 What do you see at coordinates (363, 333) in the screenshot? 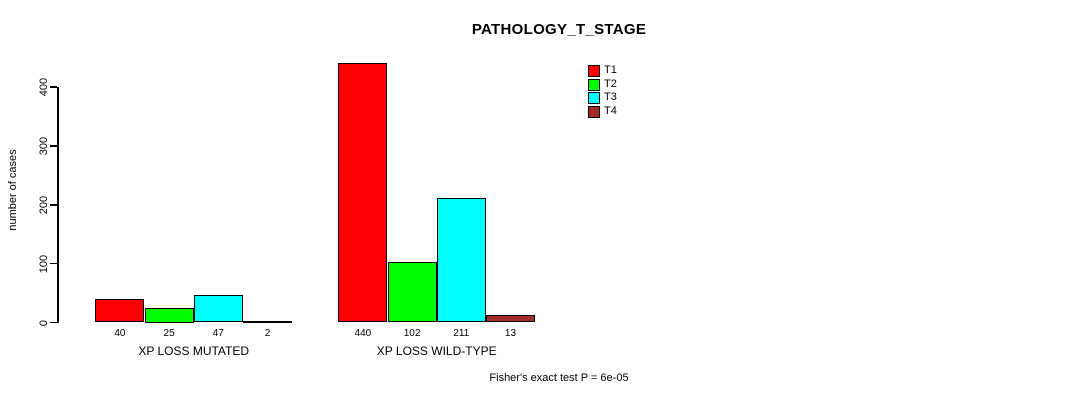
I see `bar-value-label: 440` at bounding box center [363, 333].